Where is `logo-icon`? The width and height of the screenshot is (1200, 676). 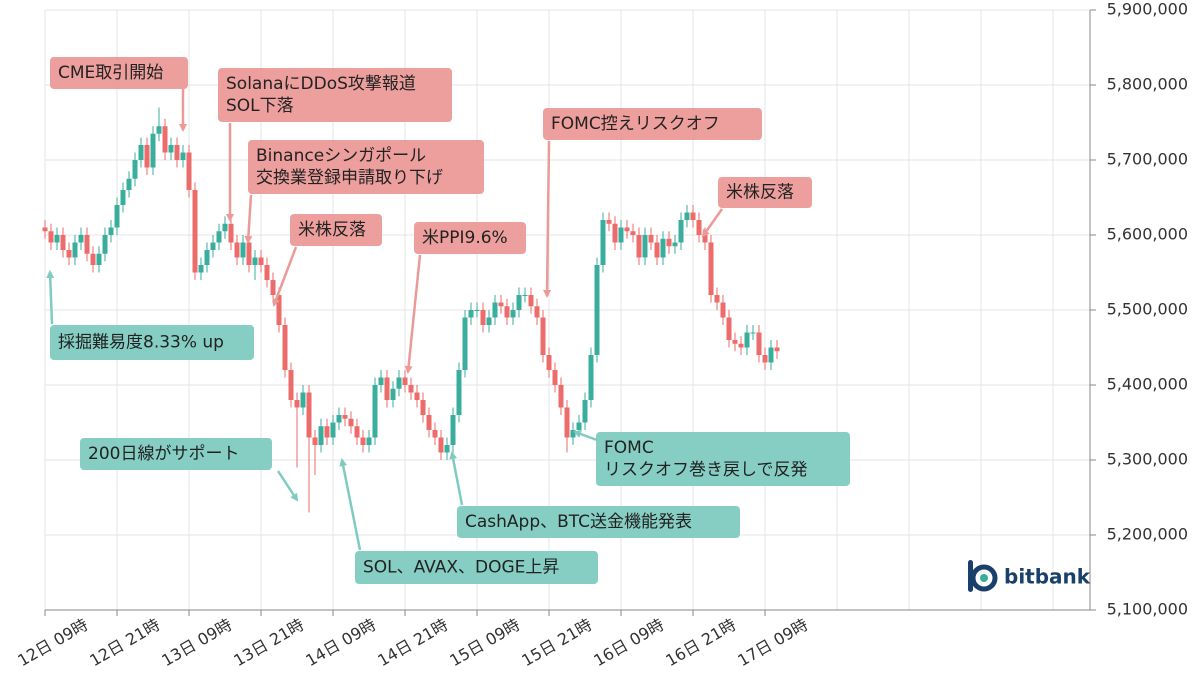 logo-icon is located at coordinates (970, 576).